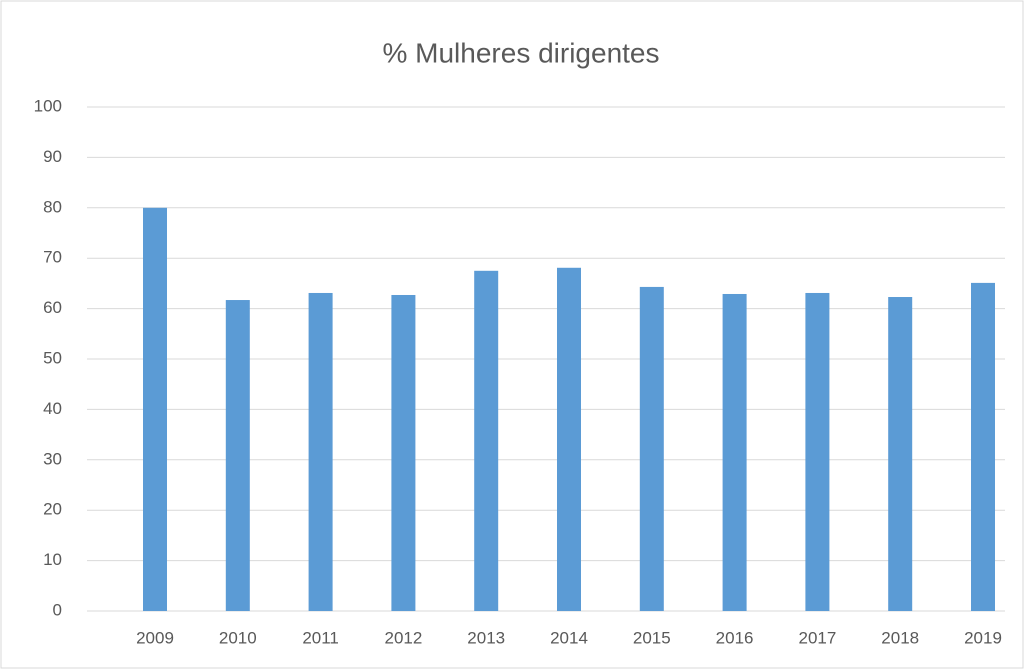  Describe the element at coordinates (735, 637) in the screenshot. I see `x-tick-label: 2016` at that location.